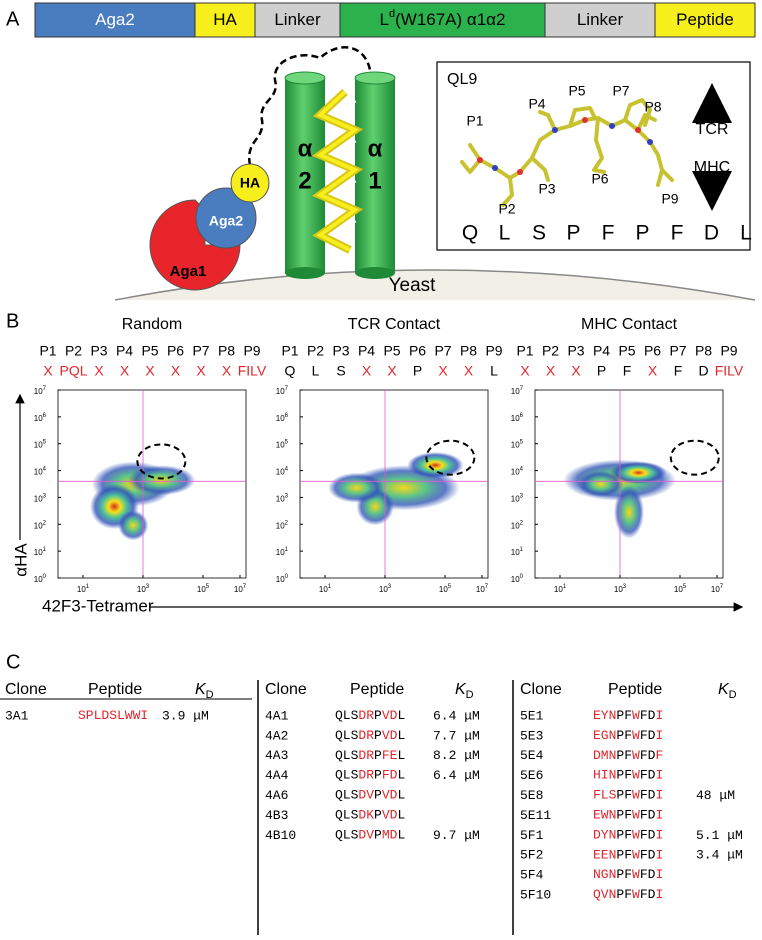 Image resolution: width=762 pixels, height=940 pixels. I want to click on peptide-seq: HINPFWFDI, so click(628, 775).